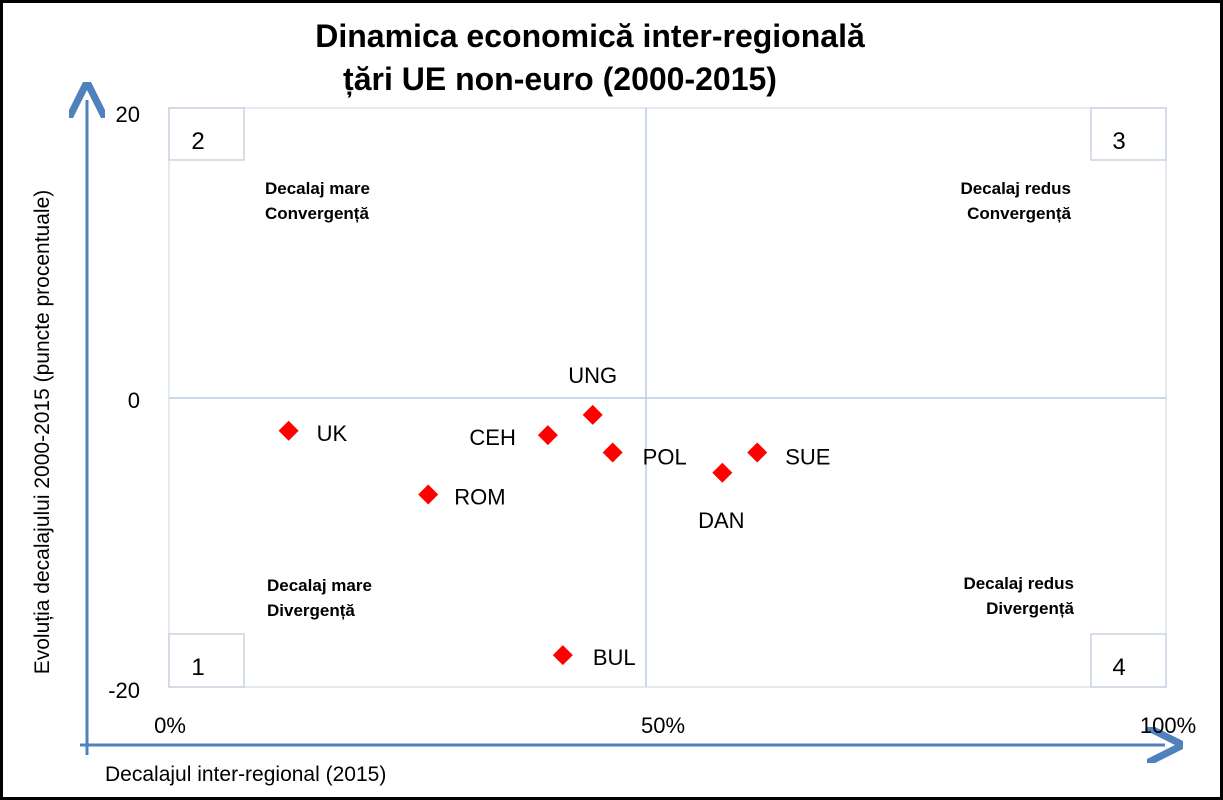 The width and height of the screenshot is (1223, 800). What do you see at coordinates (722, 472) in the screenshot?
I see `point-dan` at bounding box center [722, 472].